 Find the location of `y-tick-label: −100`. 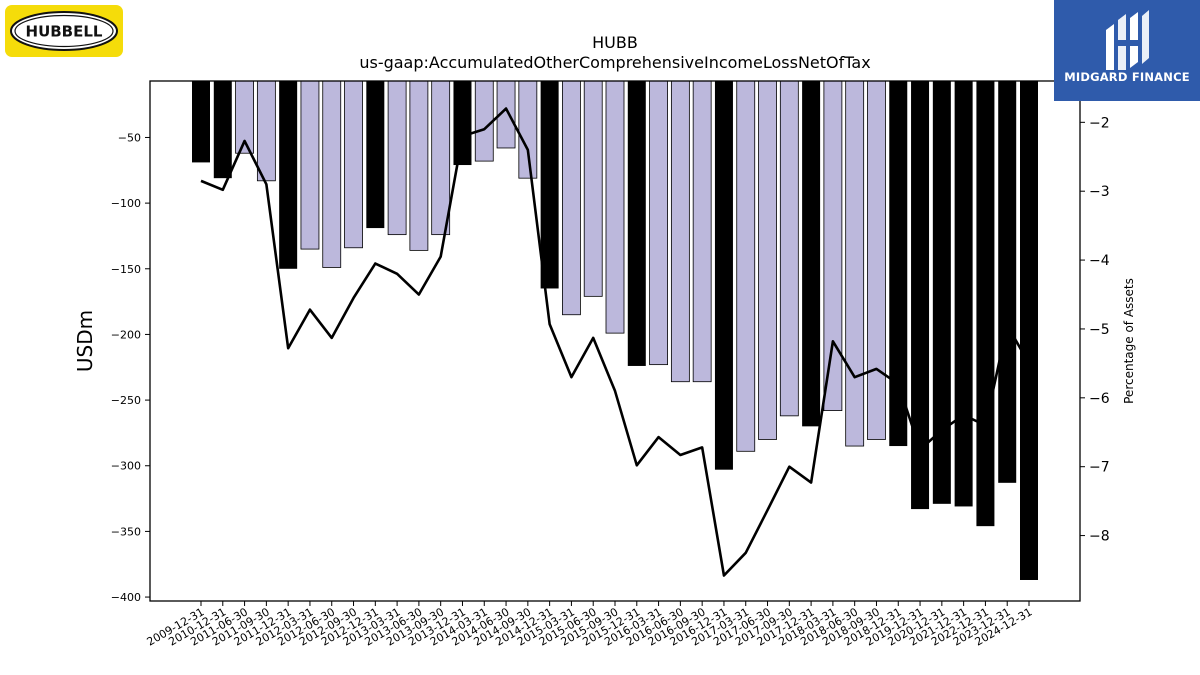

y-tick-label: −100 is located at coordinates (126, 203).